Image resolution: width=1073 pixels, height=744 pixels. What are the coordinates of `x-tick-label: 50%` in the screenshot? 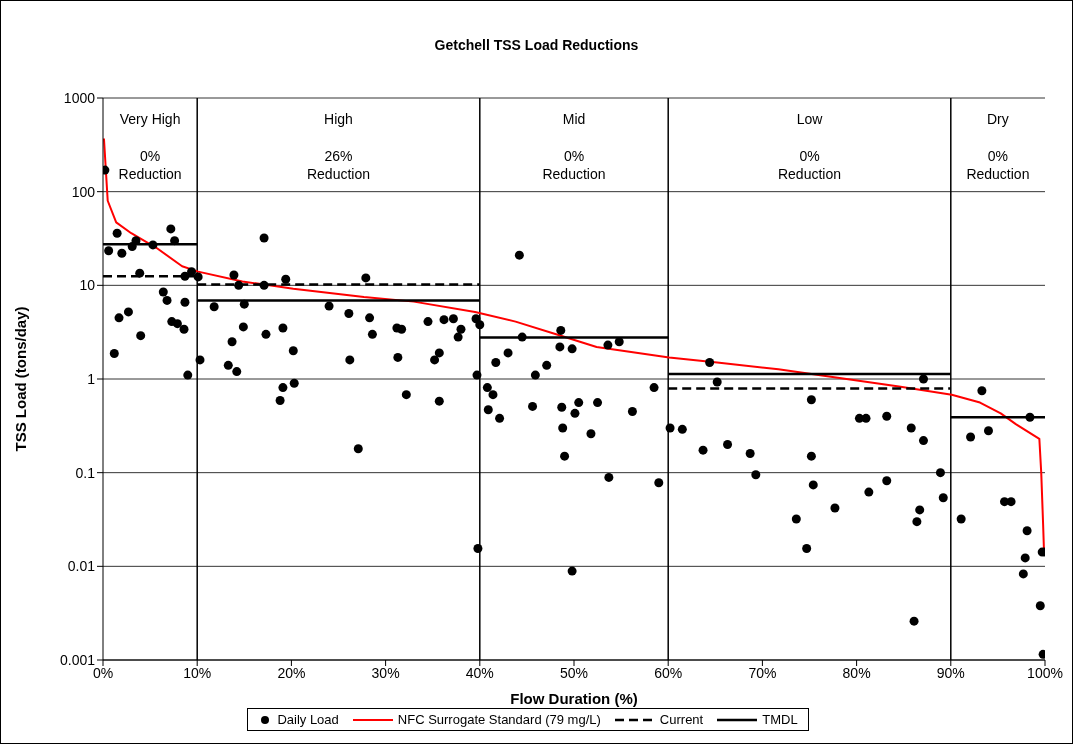 It's located at (574, 672).